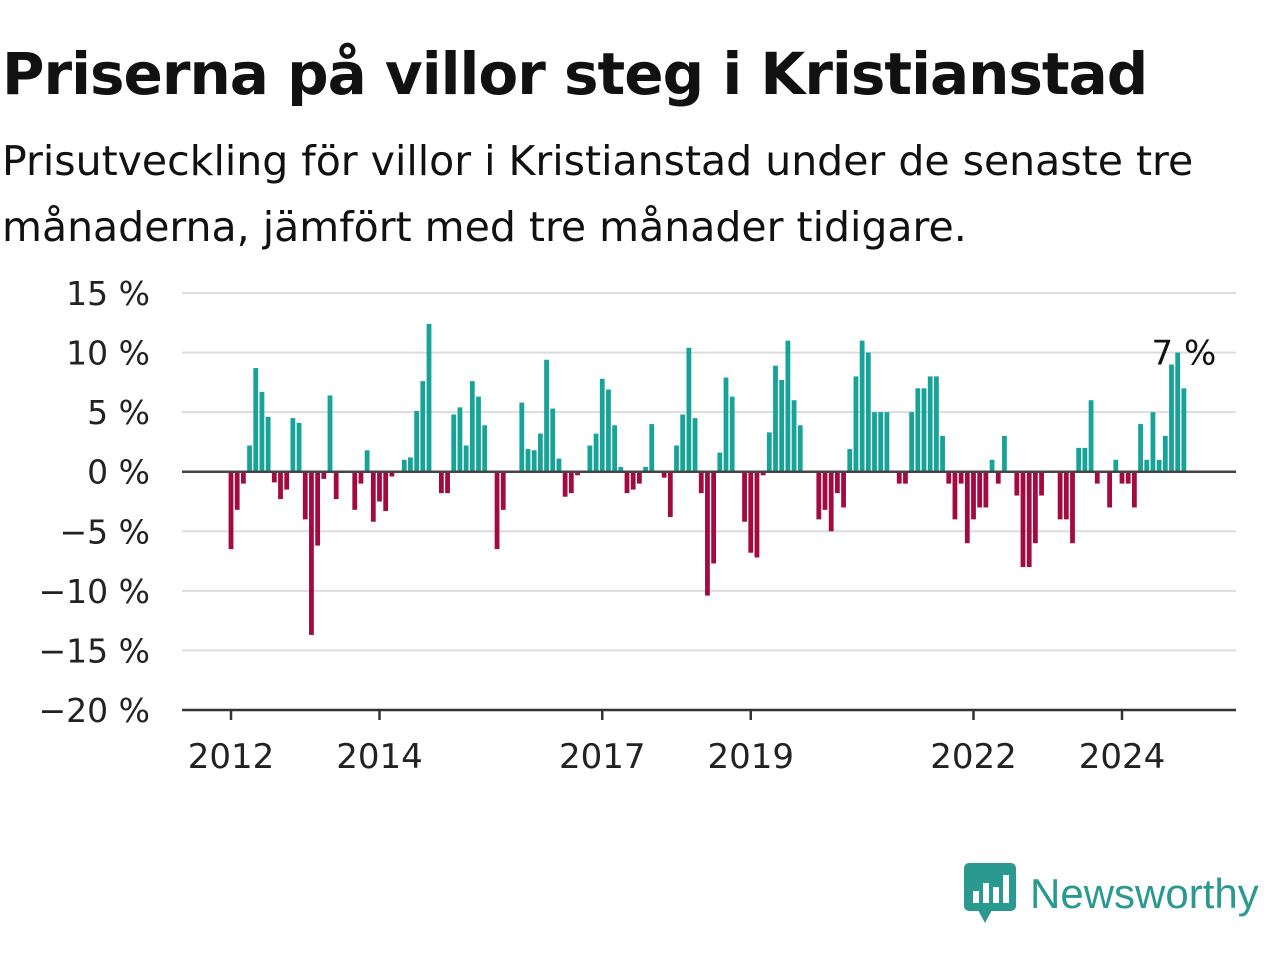 The width and height of the screenshot is (1280, 960). Describe the element at coordinates (95, 502) in the screenshot. I see `y-axis-tick-labels: 15 % 10 % 5 % 0 % −5 % −10 % −15 % −20 %` at that location.